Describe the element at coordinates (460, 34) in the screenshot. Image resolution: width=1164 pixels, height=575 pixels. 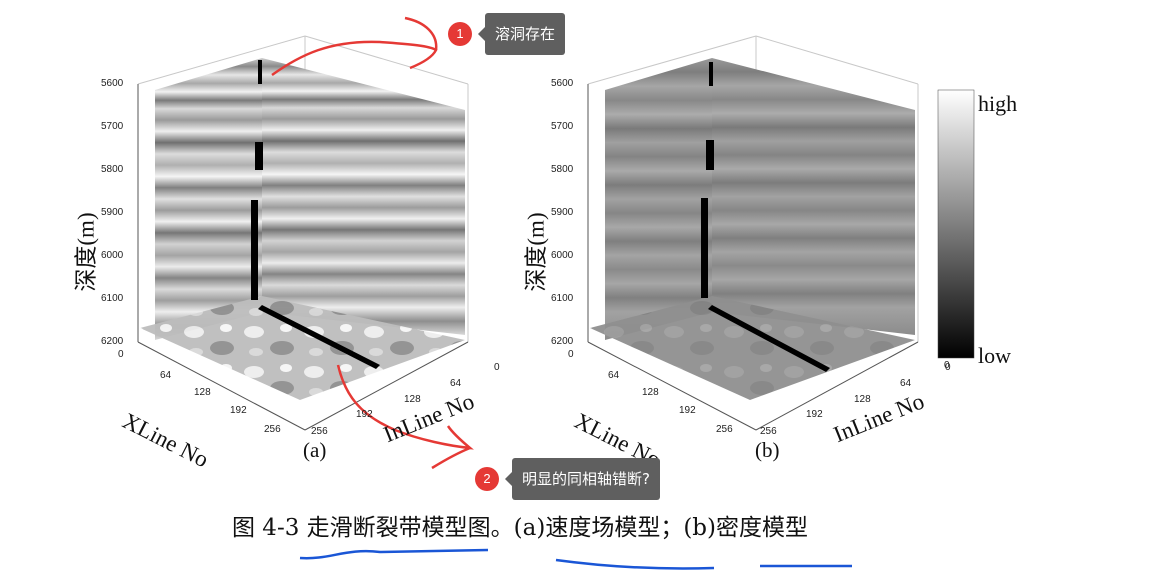
I see `annotation-badge-1: 1` at that location.